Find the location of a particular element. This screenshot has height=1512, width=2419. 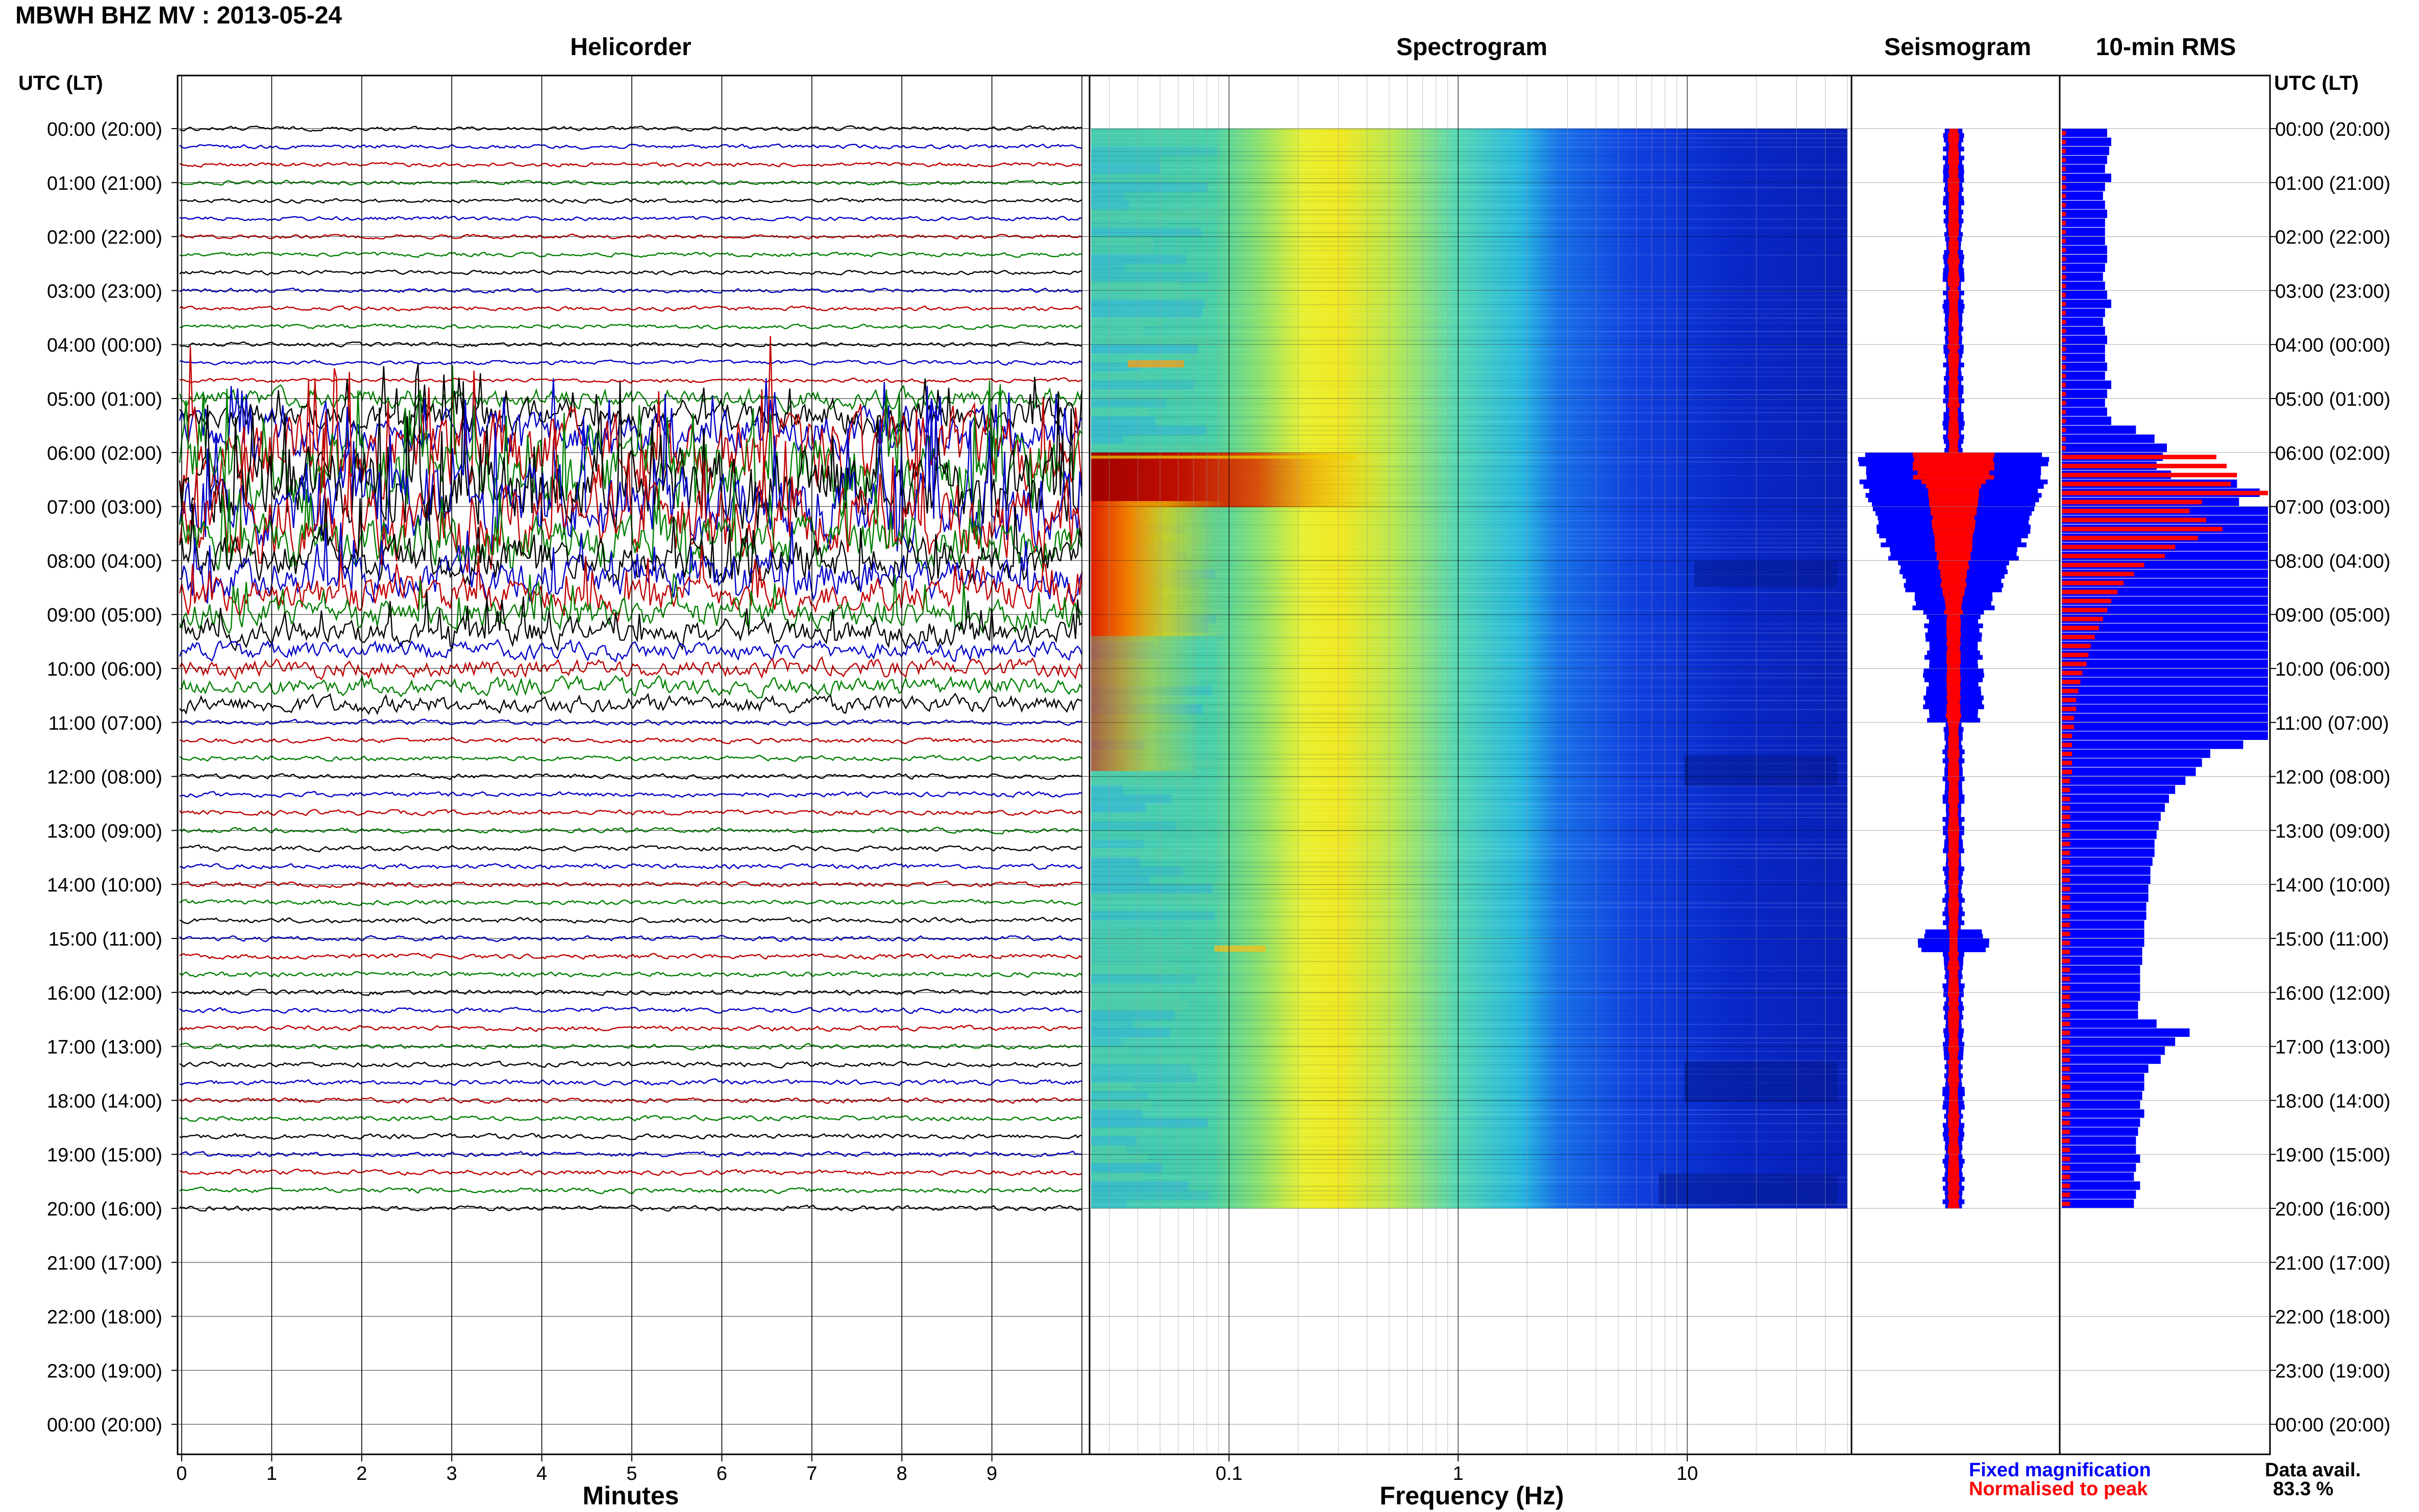

spectrogram-xtick-label: 0.1 is located at coordinates (1229, 1473).